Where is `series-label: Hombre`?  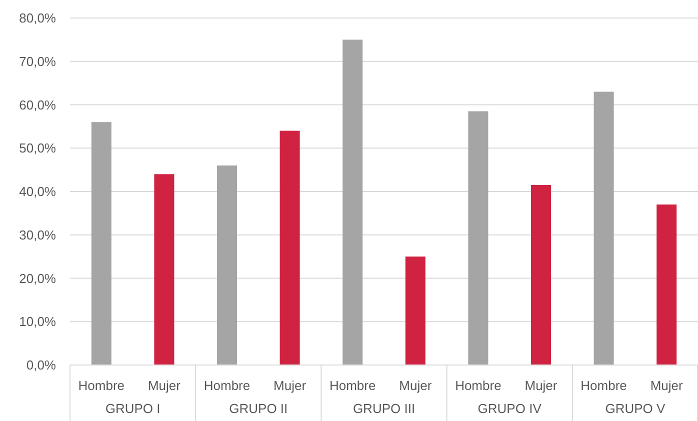 series-label: Hombre is located at coordinates (101, 385).